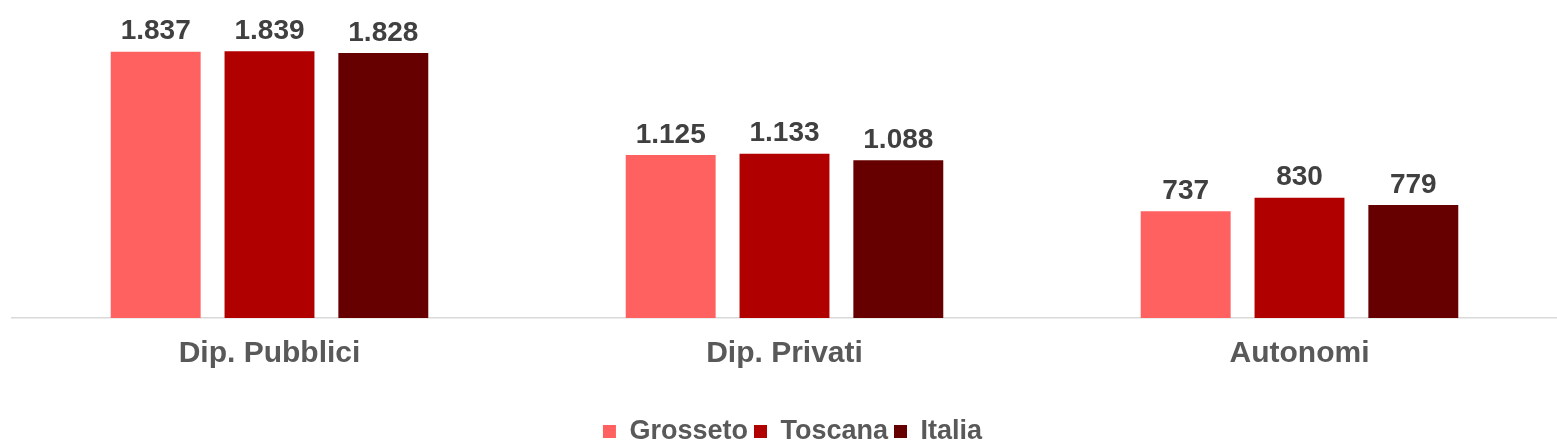 The height and width of the screenshot is (447, 1557). What do you see at coordinates (688, 429) in the screenshot?
I see `legend-label: Grosseto` at bounding box center [688, 429].